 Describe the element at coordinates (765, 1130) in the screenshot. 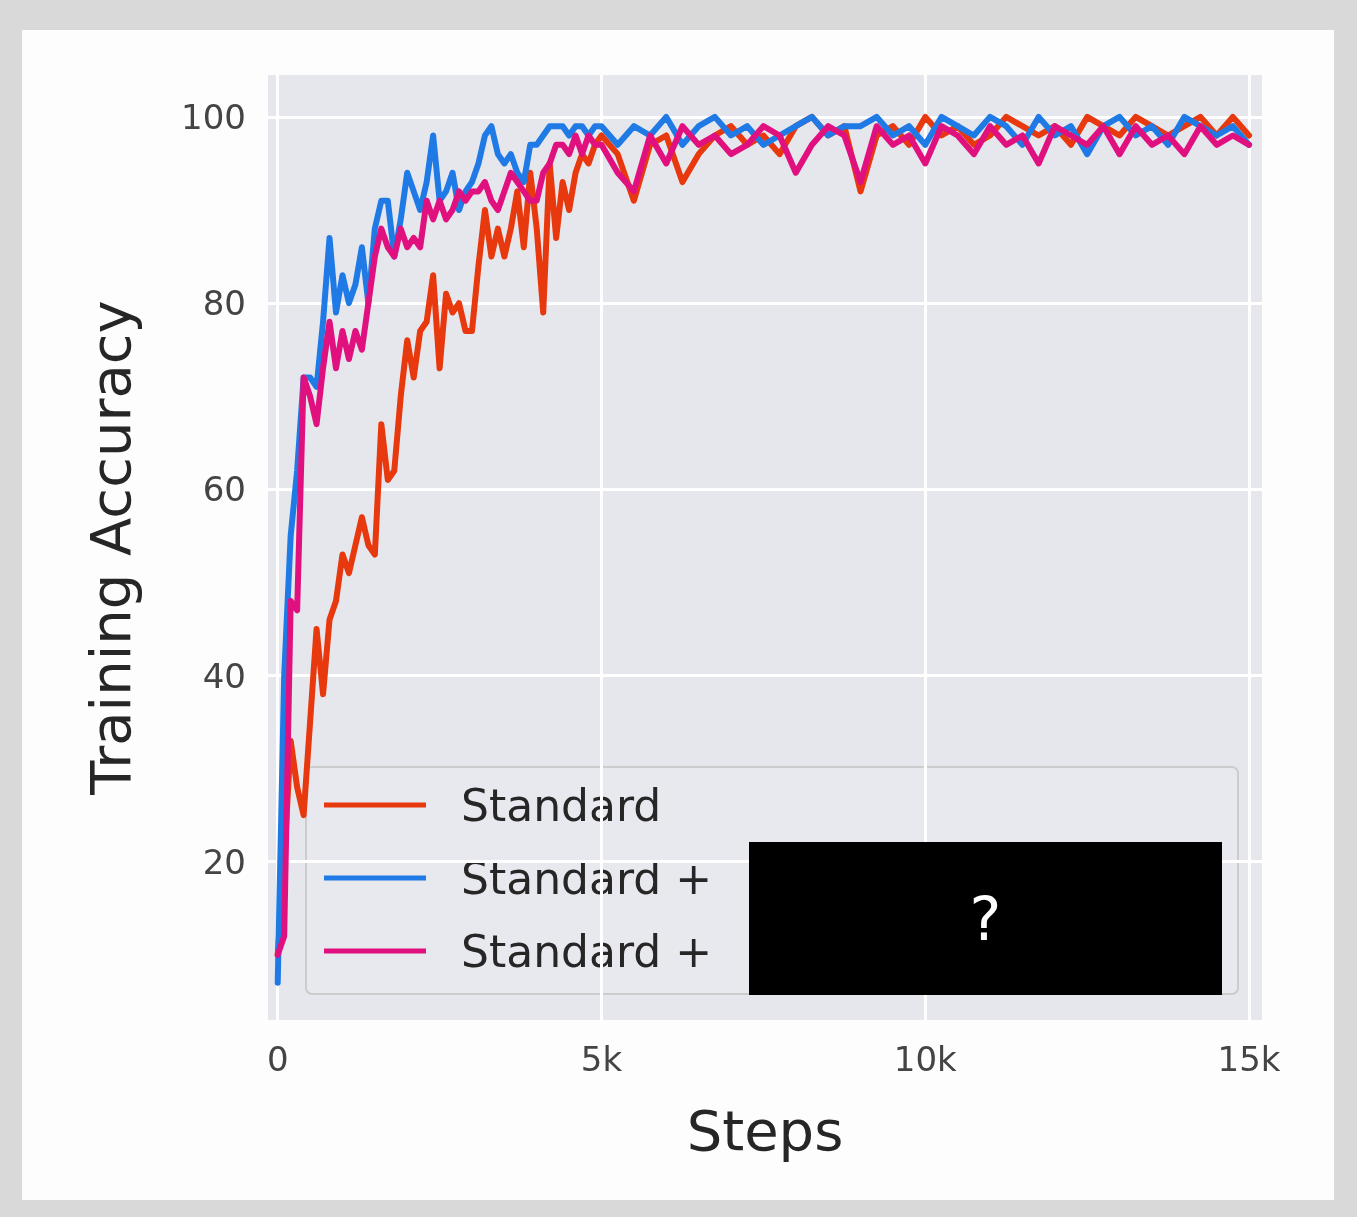

I see `x-axis-title: Steps` at that location.